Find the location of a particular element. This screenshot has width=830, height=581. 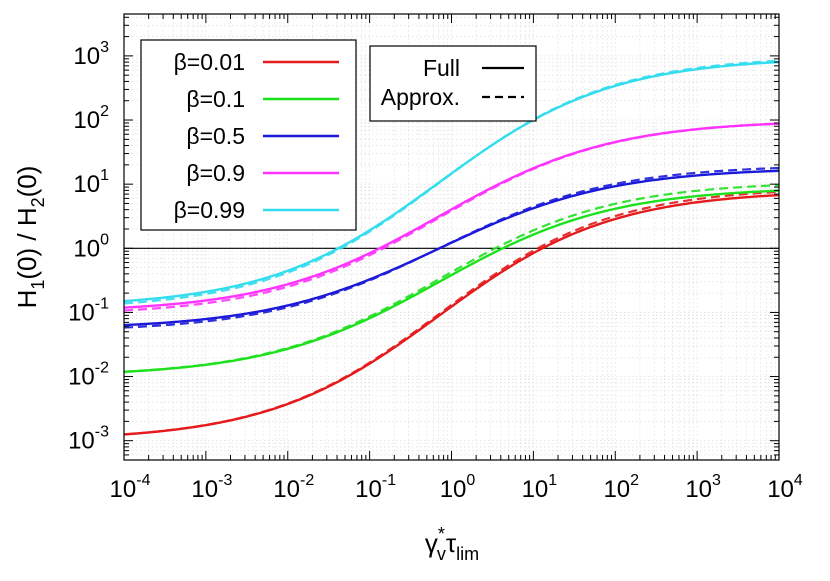

x-tick-label: 10⁻⁴ is located at coordinates (130, 487).